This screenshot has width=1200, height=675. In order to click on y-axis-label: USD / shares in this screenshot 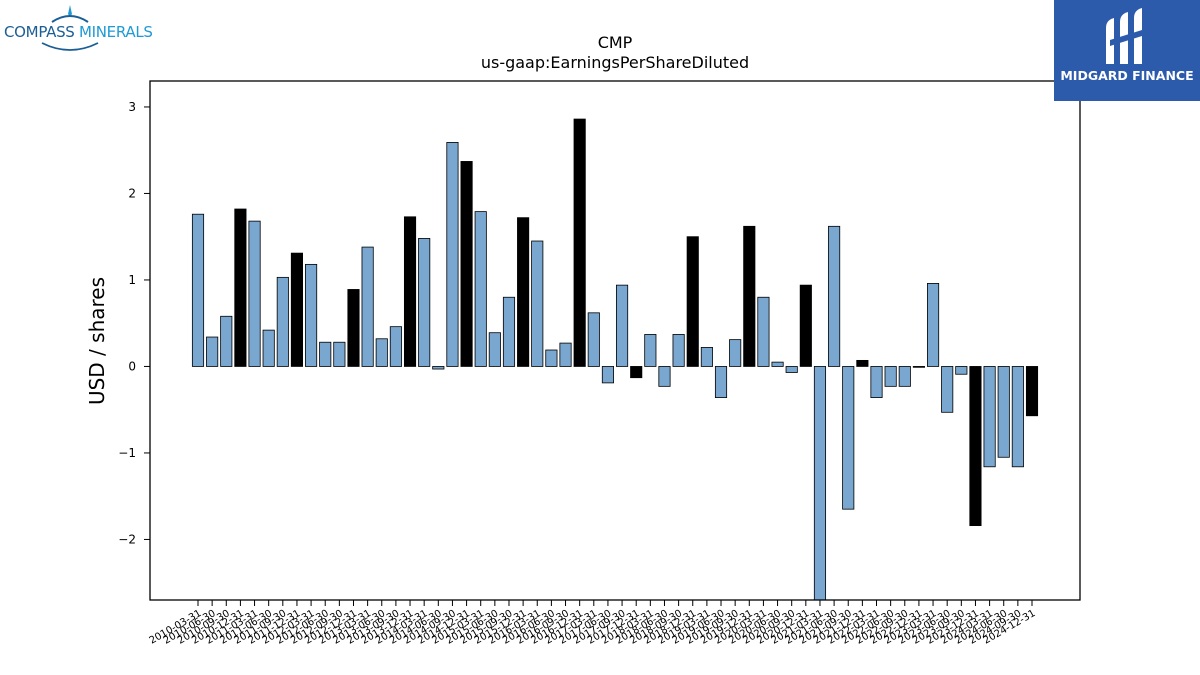, I will do `click(97, 341)`.